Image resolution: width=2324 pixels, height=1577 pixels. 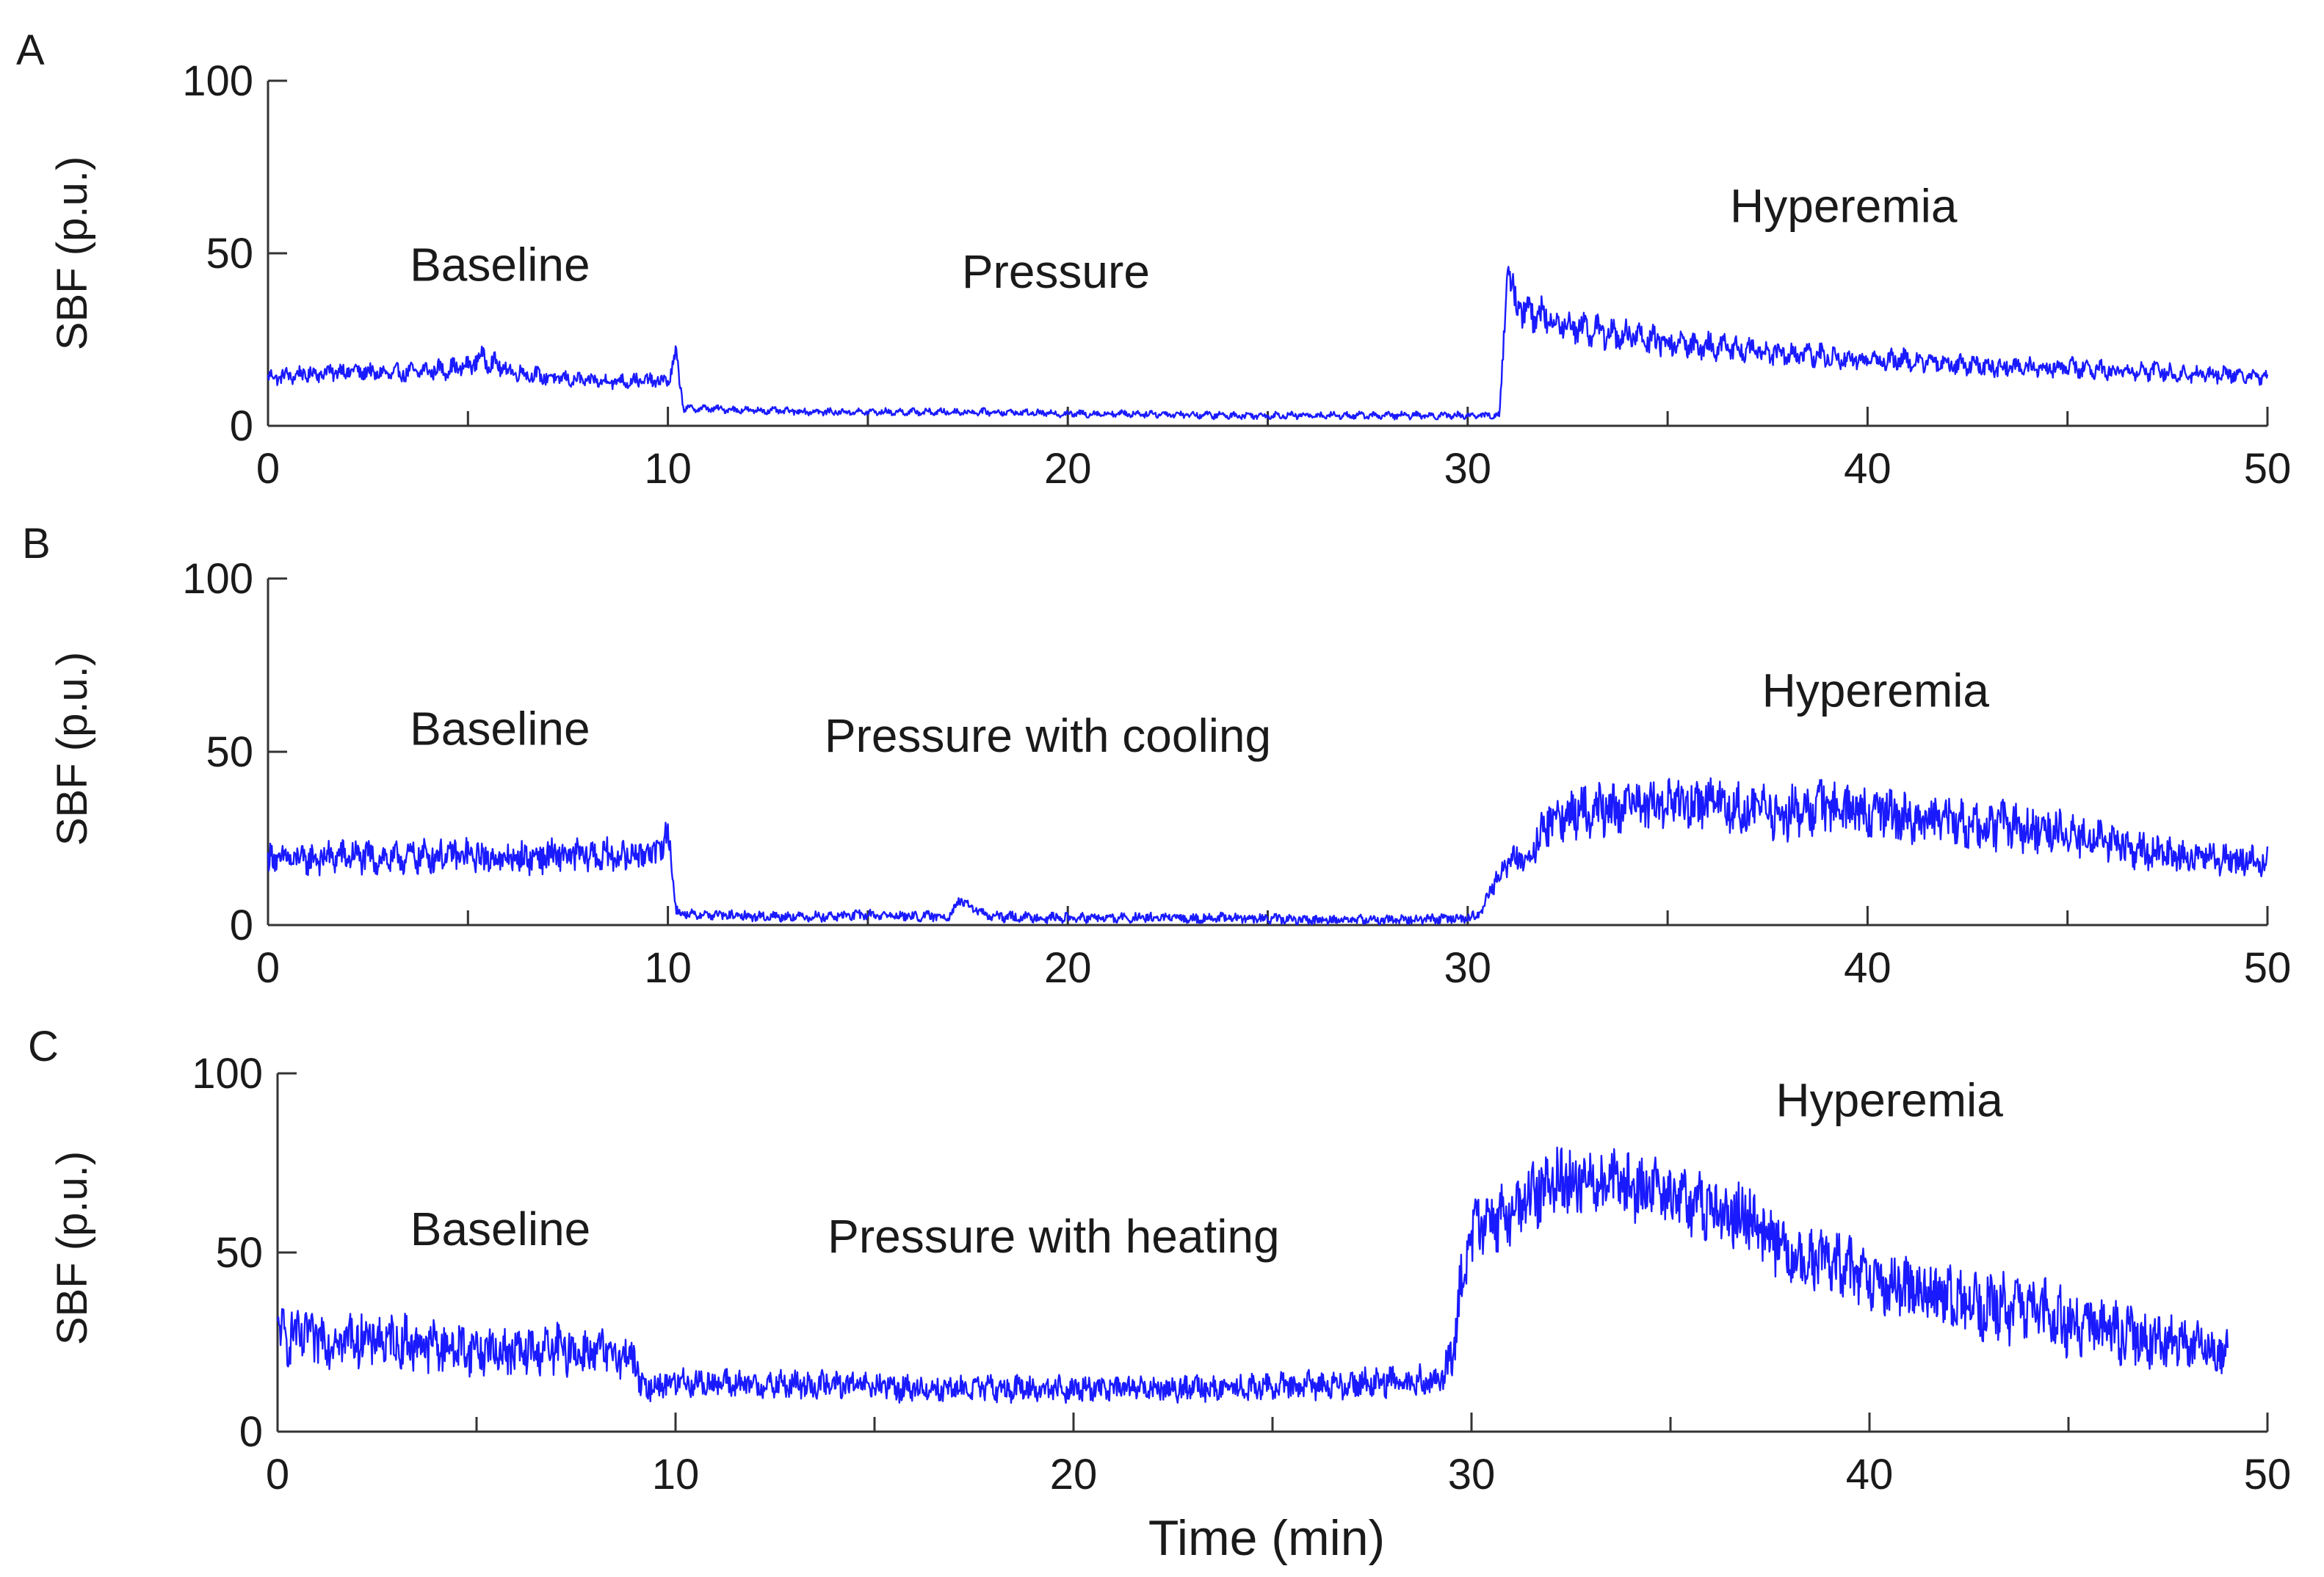 What do you see at coordinates (36, 544) in the screenshot?
I see `panel-letter-b: B` at bounding box center [36, 544].